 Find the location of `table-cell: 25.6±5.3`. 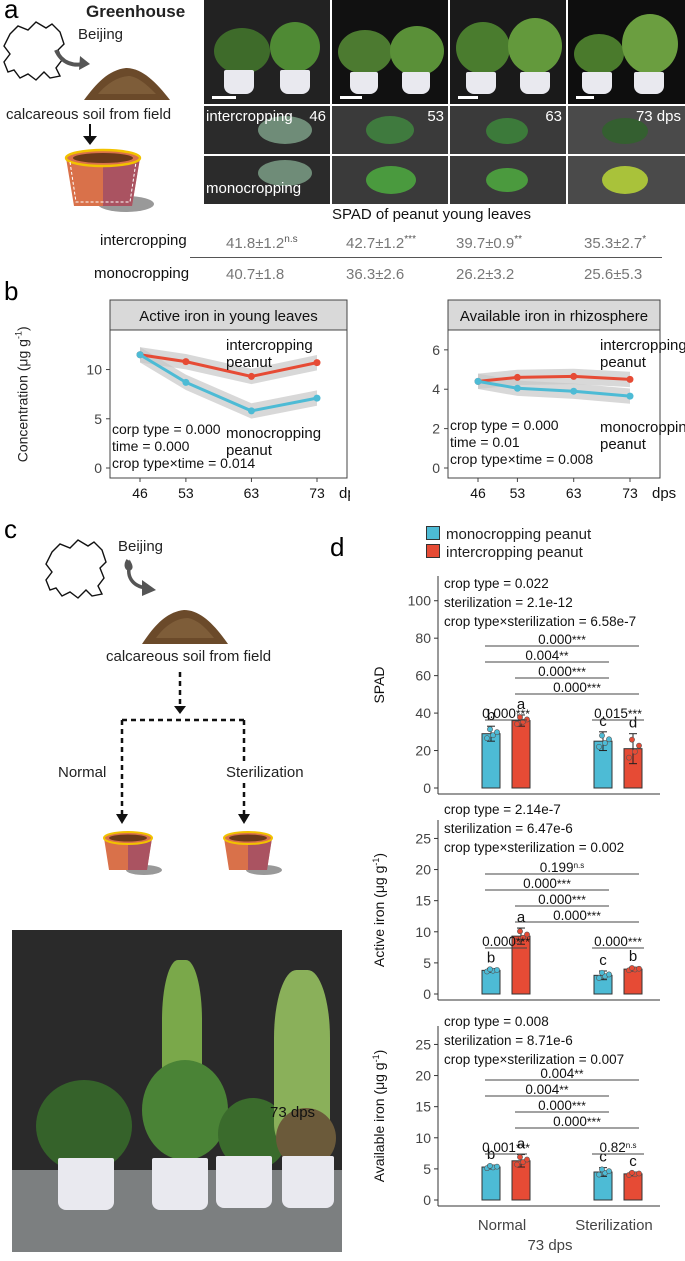

table-cell: 25.6±5.3 is located at coordinates (613, 274).